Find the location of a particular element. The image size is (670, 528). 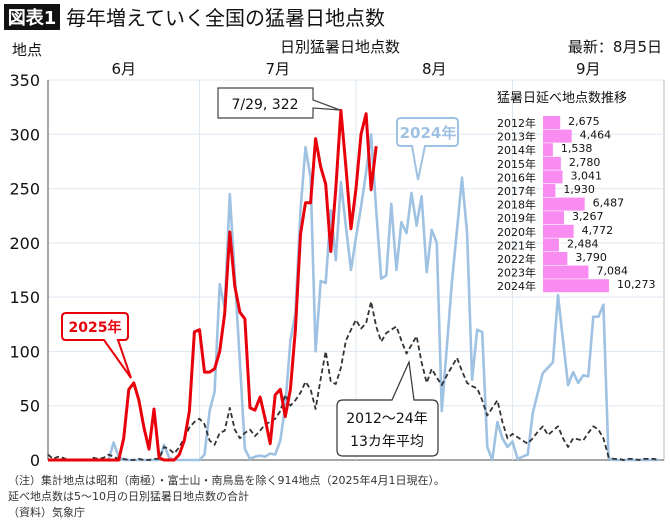

inset-year-label: 2022年 is located at coordinates (516, 259).